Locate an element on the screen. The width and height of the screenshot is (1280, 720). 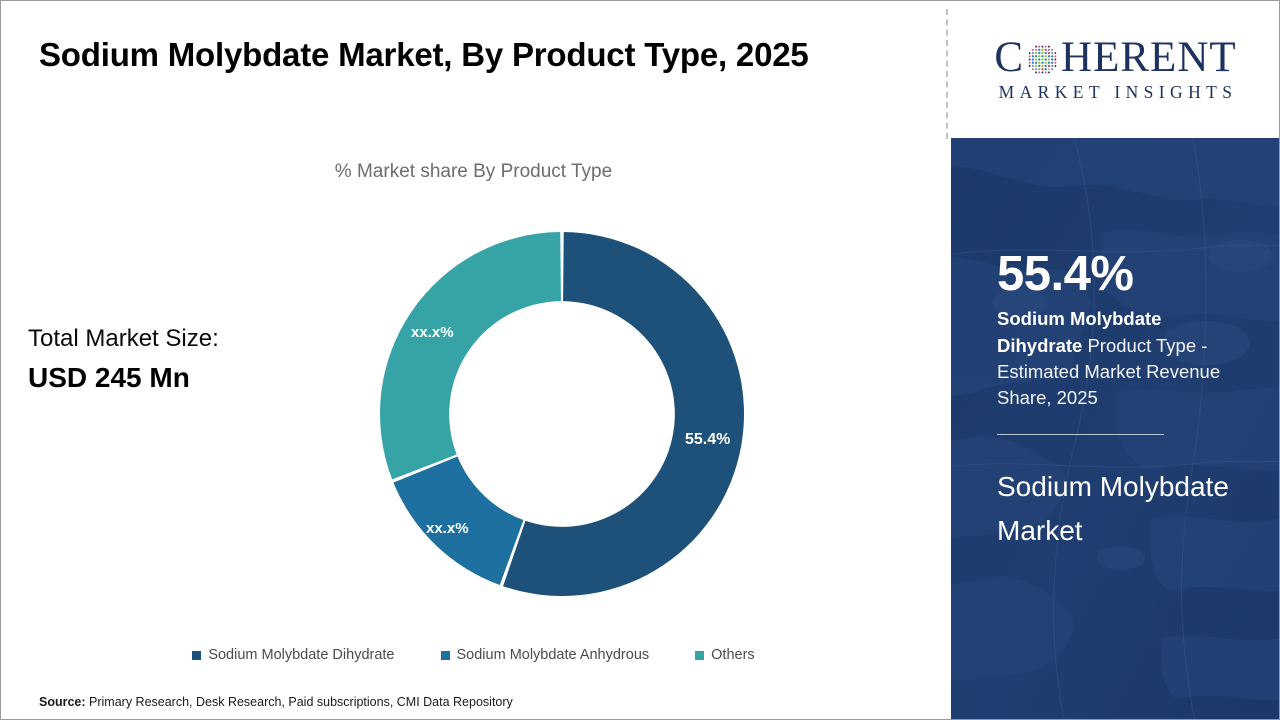
total-market-size-label: Total Market Size: is located at coordinates (123, 338).